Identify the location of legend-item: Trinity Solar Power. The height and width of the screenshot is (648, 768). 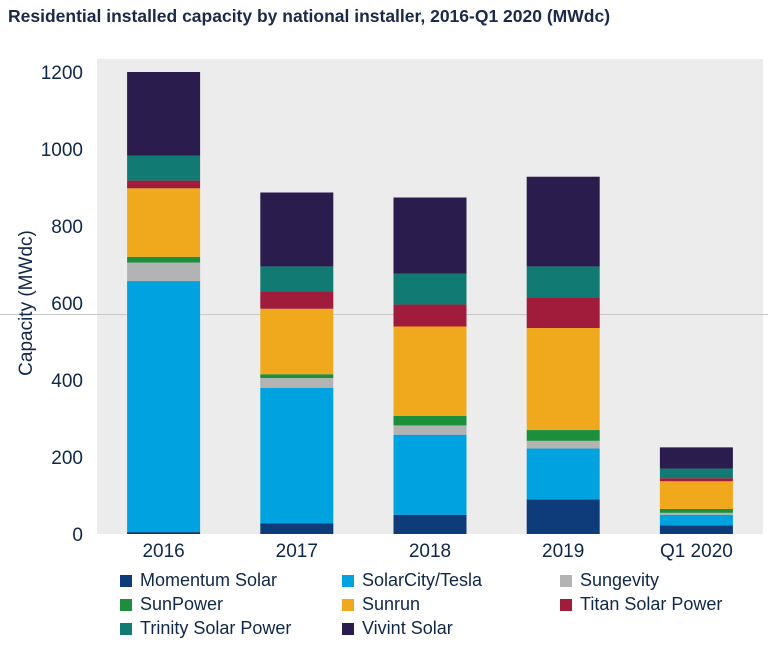
(205, 628).